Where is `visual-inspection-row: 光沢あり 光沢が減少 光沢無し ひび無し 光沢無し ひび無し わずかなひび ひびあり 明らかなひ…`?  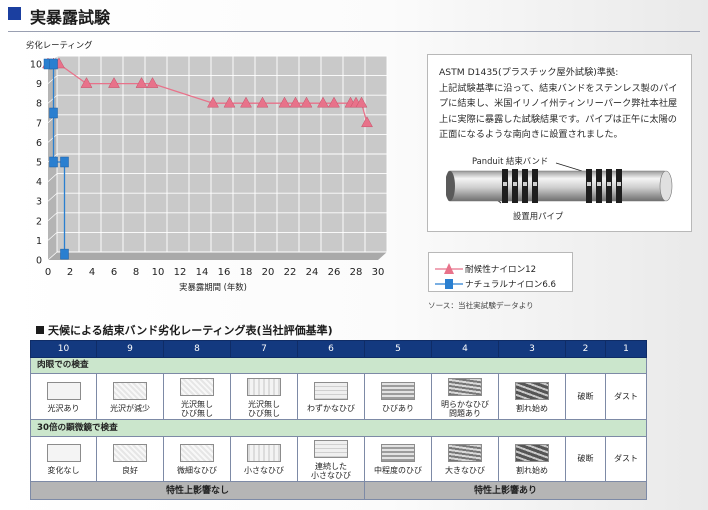
visual-inspection-row: 光沢あり 光沢が減少 光沢無し ひび無し 光沢無し ひび無し わずかなひび ひびあり 明らかなひ… is located at coordinates (338, 396).